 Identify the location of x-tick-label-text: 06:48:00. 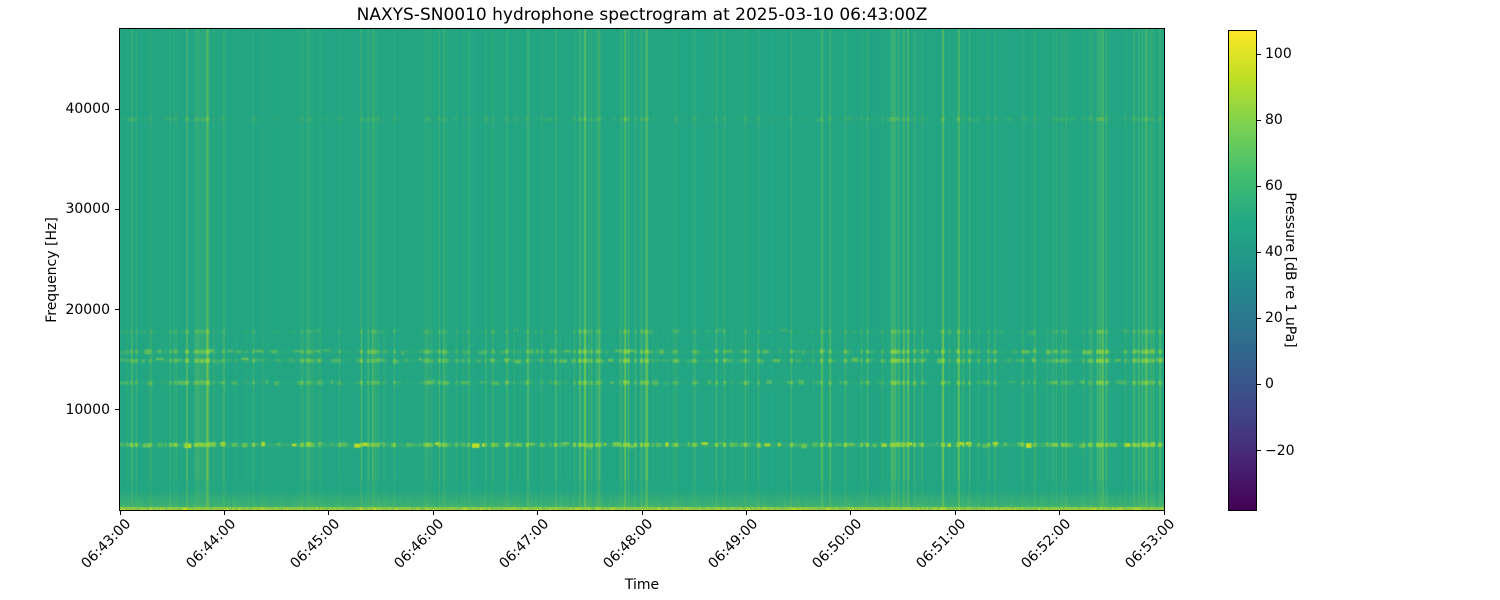
(628, 544).